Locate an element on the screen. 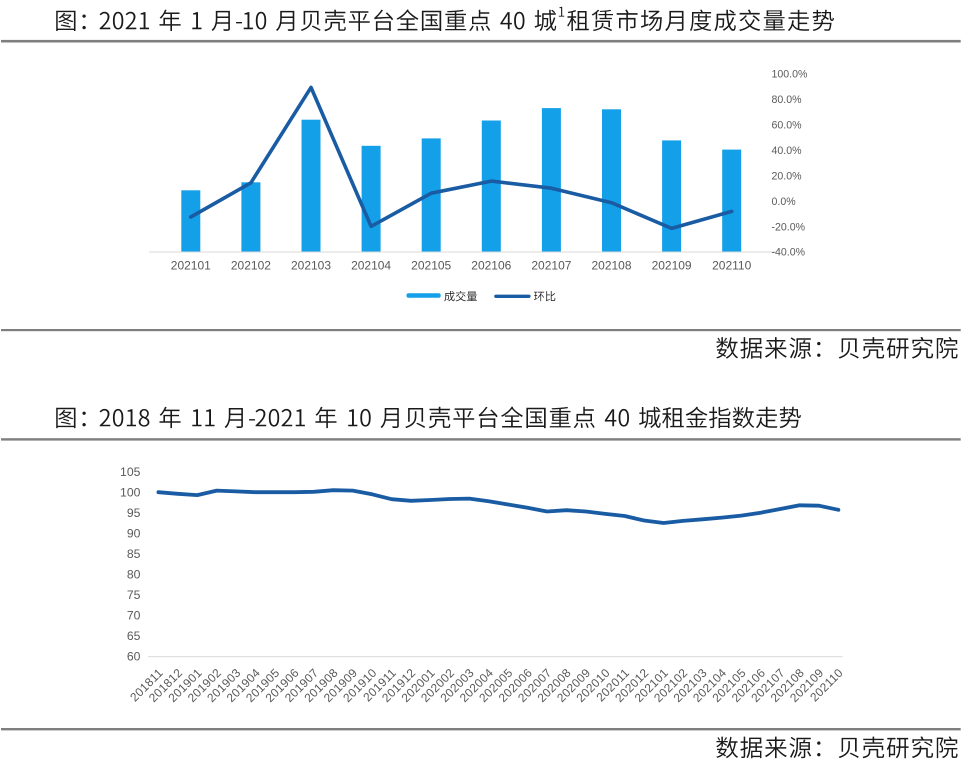  svg-text: 95 is located at coordinates (134, 513).